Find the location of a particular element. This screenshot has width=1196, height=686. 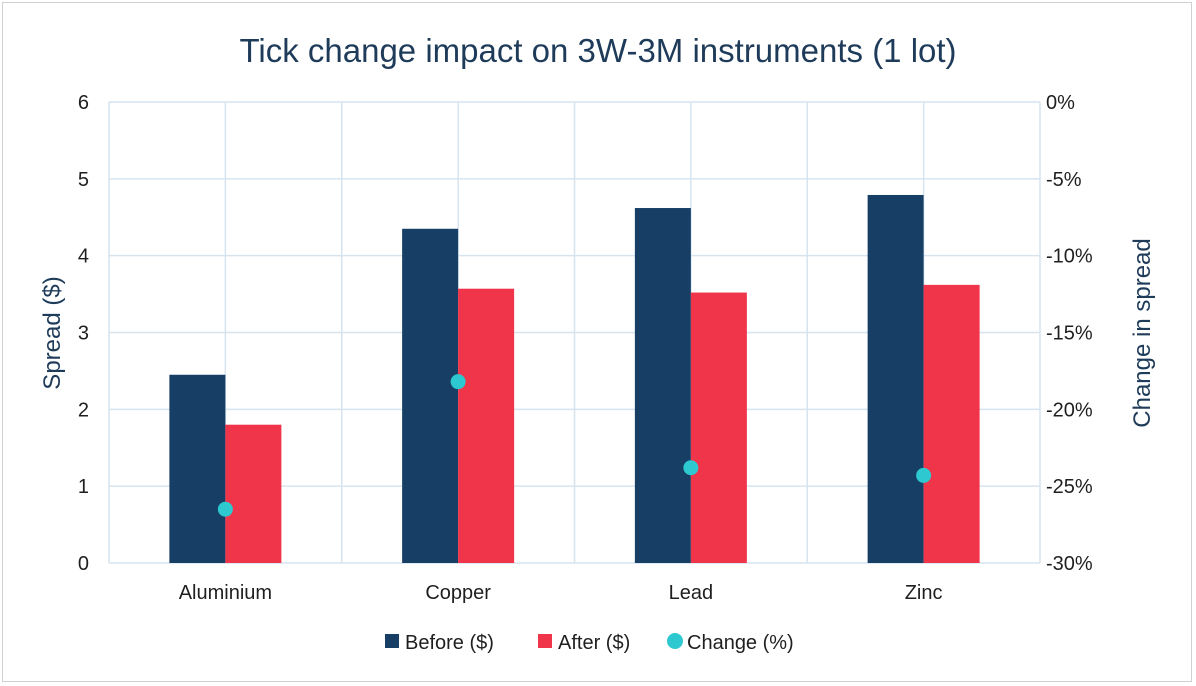

left-tick-label: 4 is located at coordinates (83, 257).